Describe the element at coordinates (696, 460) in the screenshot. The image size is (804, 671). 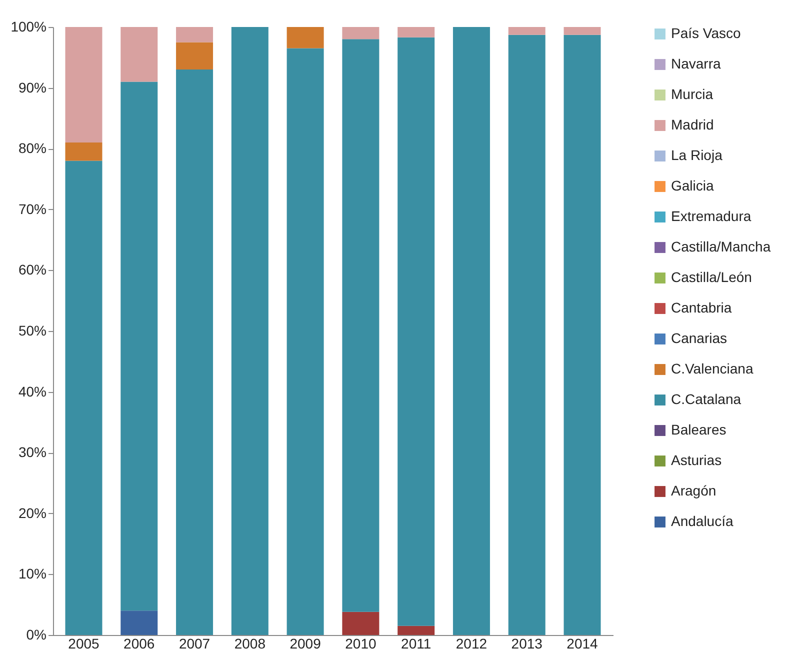
I see `legend-label: Asturias` at that location.